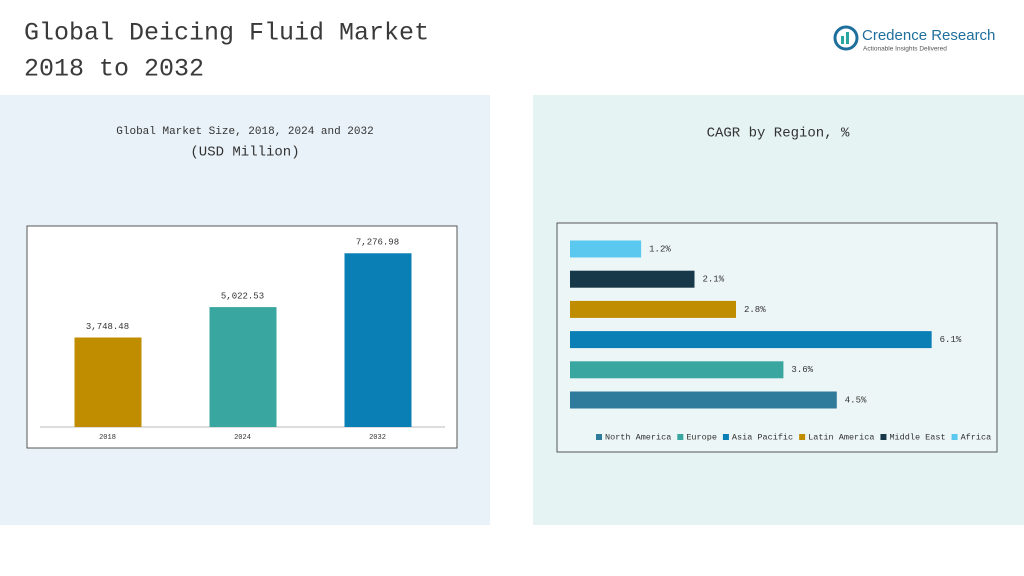 The width and height of the screenshot is (1024, 576). I want to click on legend-label: Latin America, so click(841, 437).